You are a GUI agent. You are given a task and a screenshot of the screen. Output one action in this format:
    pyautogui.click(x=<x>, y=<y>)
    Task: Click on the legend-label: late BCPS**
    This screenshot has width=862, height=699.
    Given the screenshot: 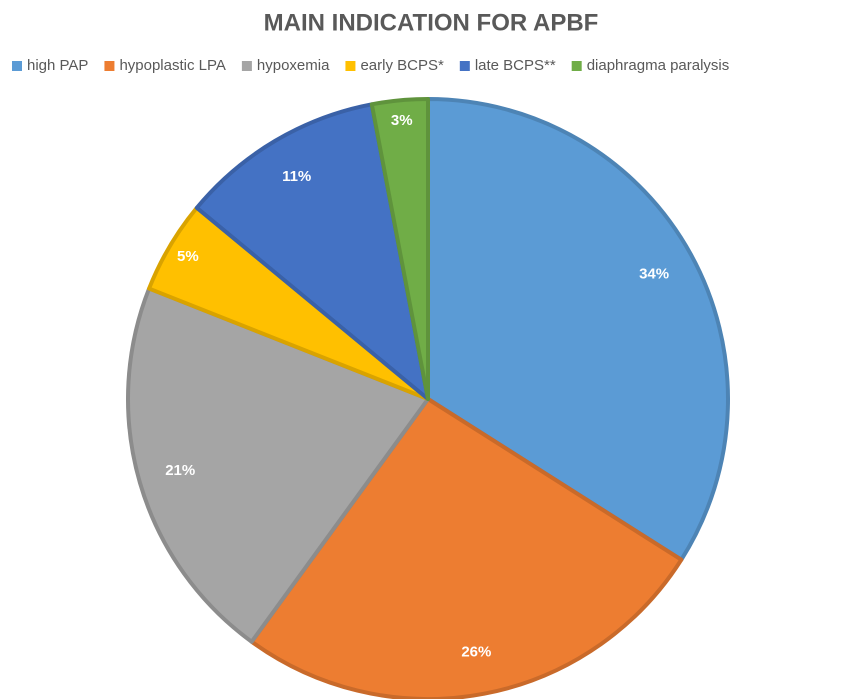 What is the action you would take?
    pyautogui.click(x=515, y=65)
    